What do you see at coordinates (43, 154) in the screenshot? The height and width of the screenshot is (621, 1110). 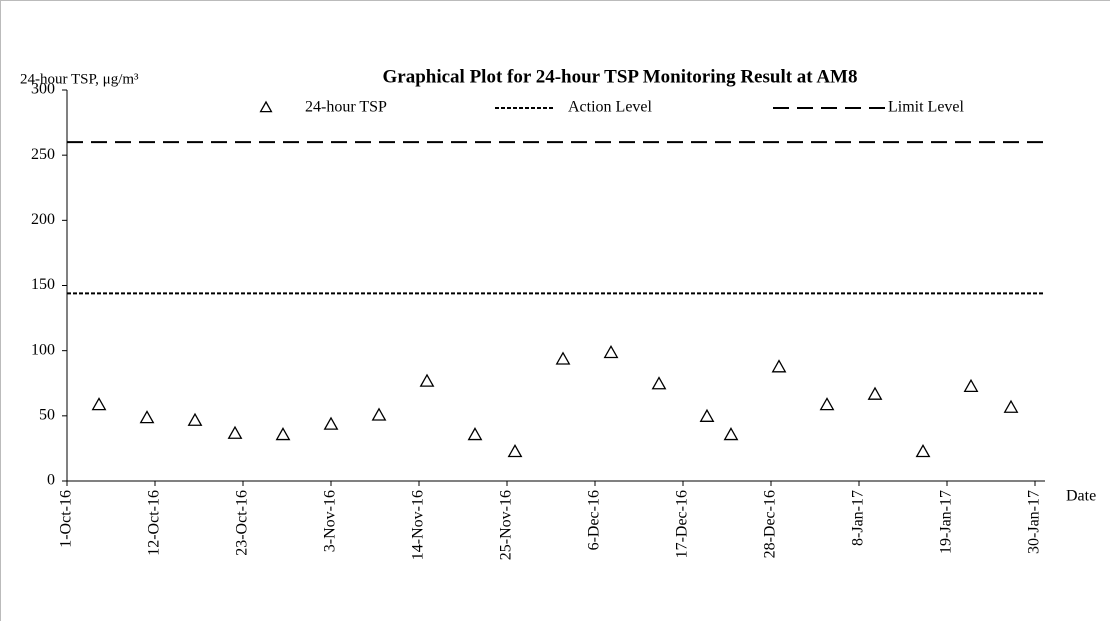 I see `y-tick-label: 250` at bounding box center [43, 154].